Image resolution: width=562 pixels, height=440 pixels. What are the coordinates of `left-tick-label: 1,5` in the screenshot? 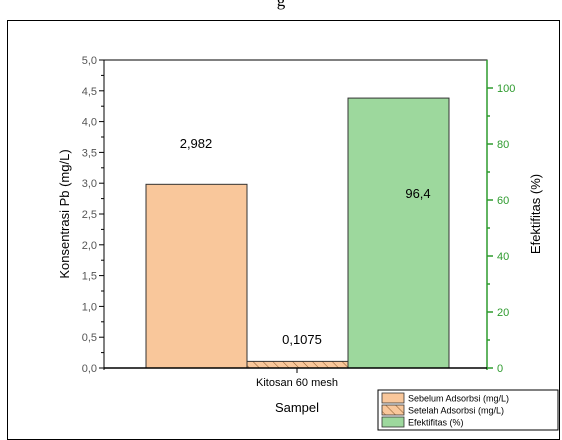 It's located at (89, 277).